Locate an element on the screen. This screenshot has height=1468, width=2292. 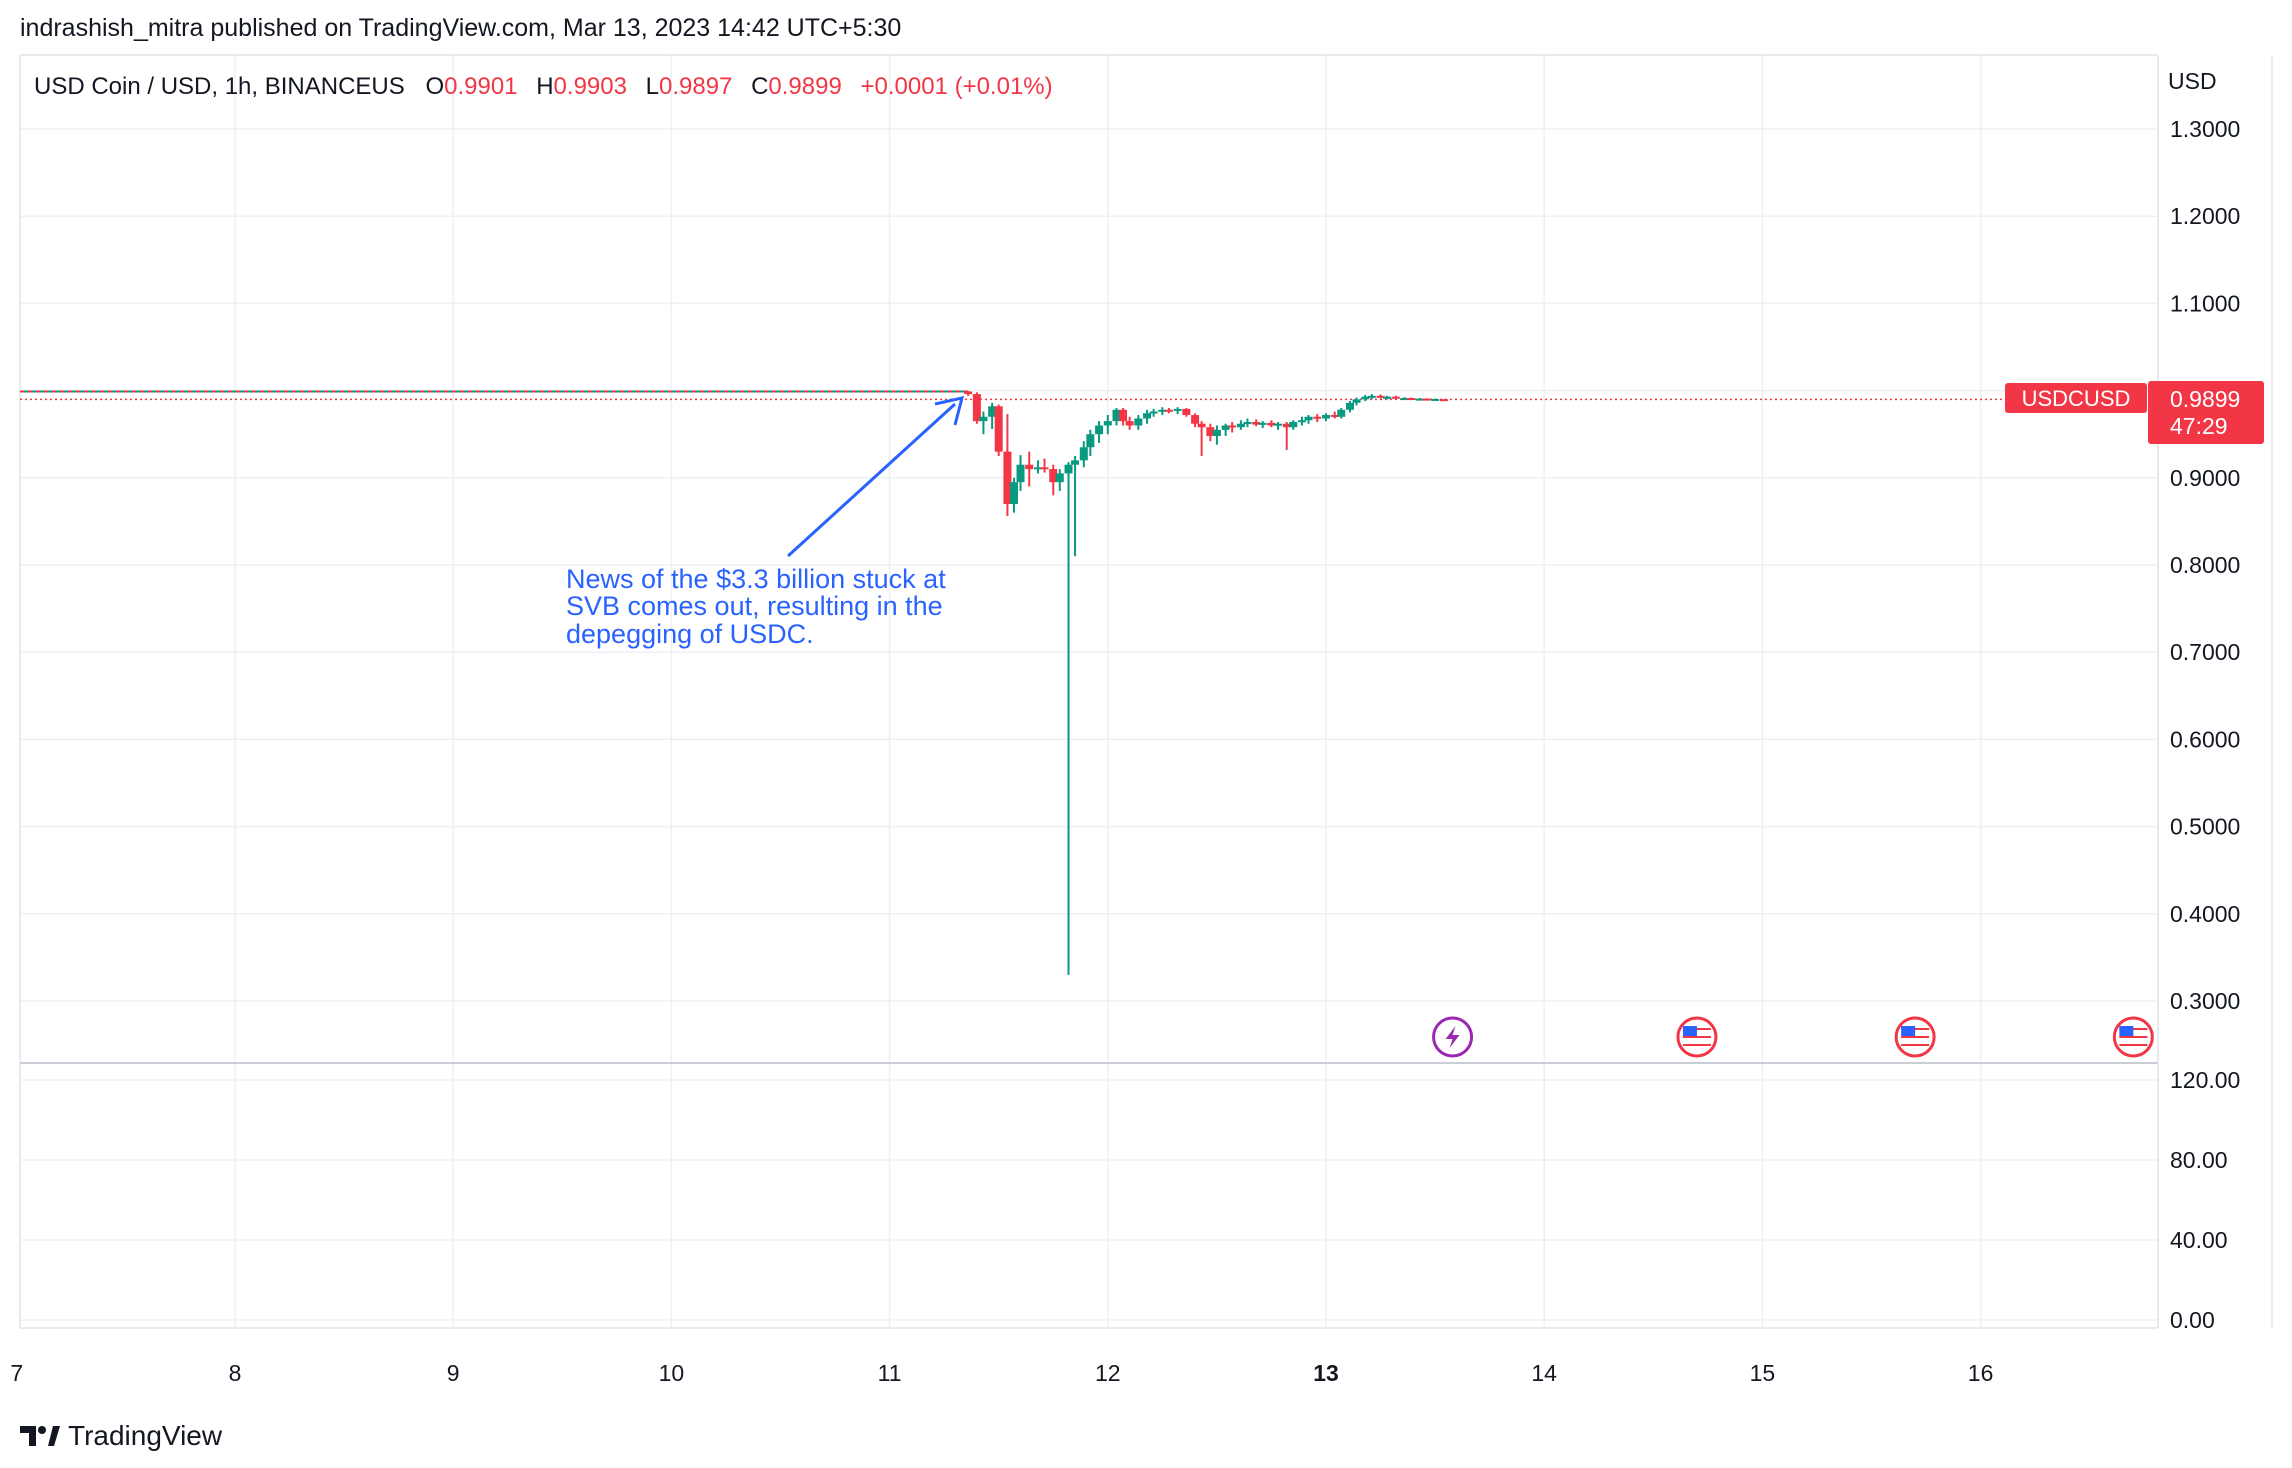
symbol-tag: USDCUSD is located at coordinates (2076, 398).